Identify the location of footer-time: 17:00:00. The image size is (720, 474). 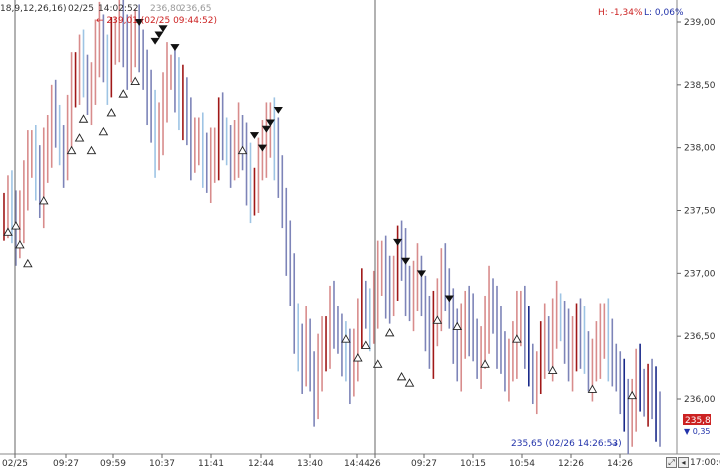
(705, 463).